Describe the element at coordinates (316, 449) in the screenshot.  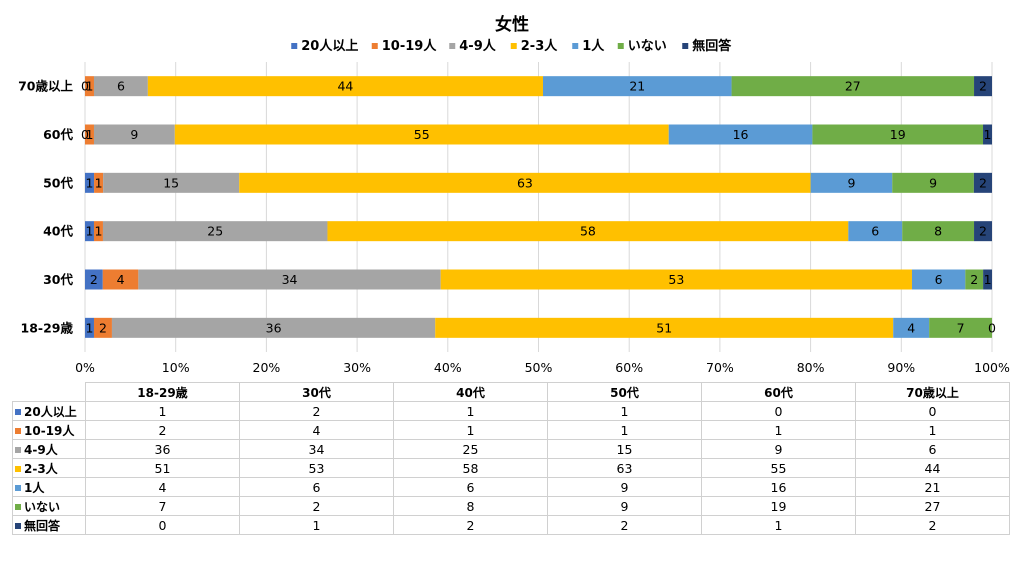
I see `table-cell: 34` at that location.